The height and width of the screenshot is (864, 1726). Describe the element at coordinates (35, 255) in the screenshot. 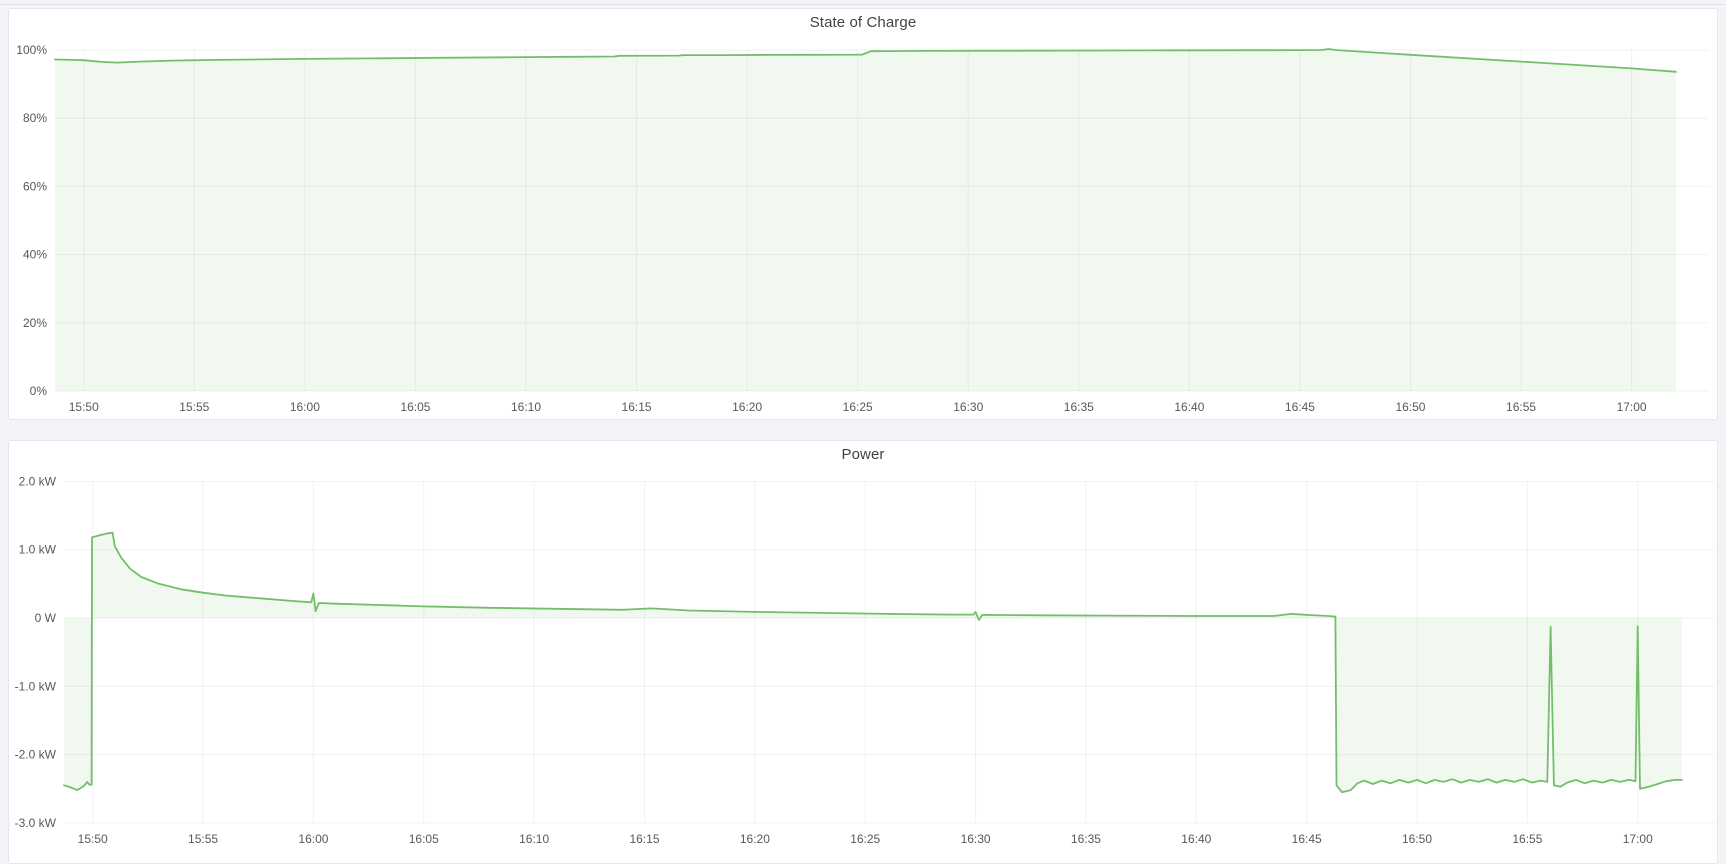

I see `y-tick-label: 40%` at that location.